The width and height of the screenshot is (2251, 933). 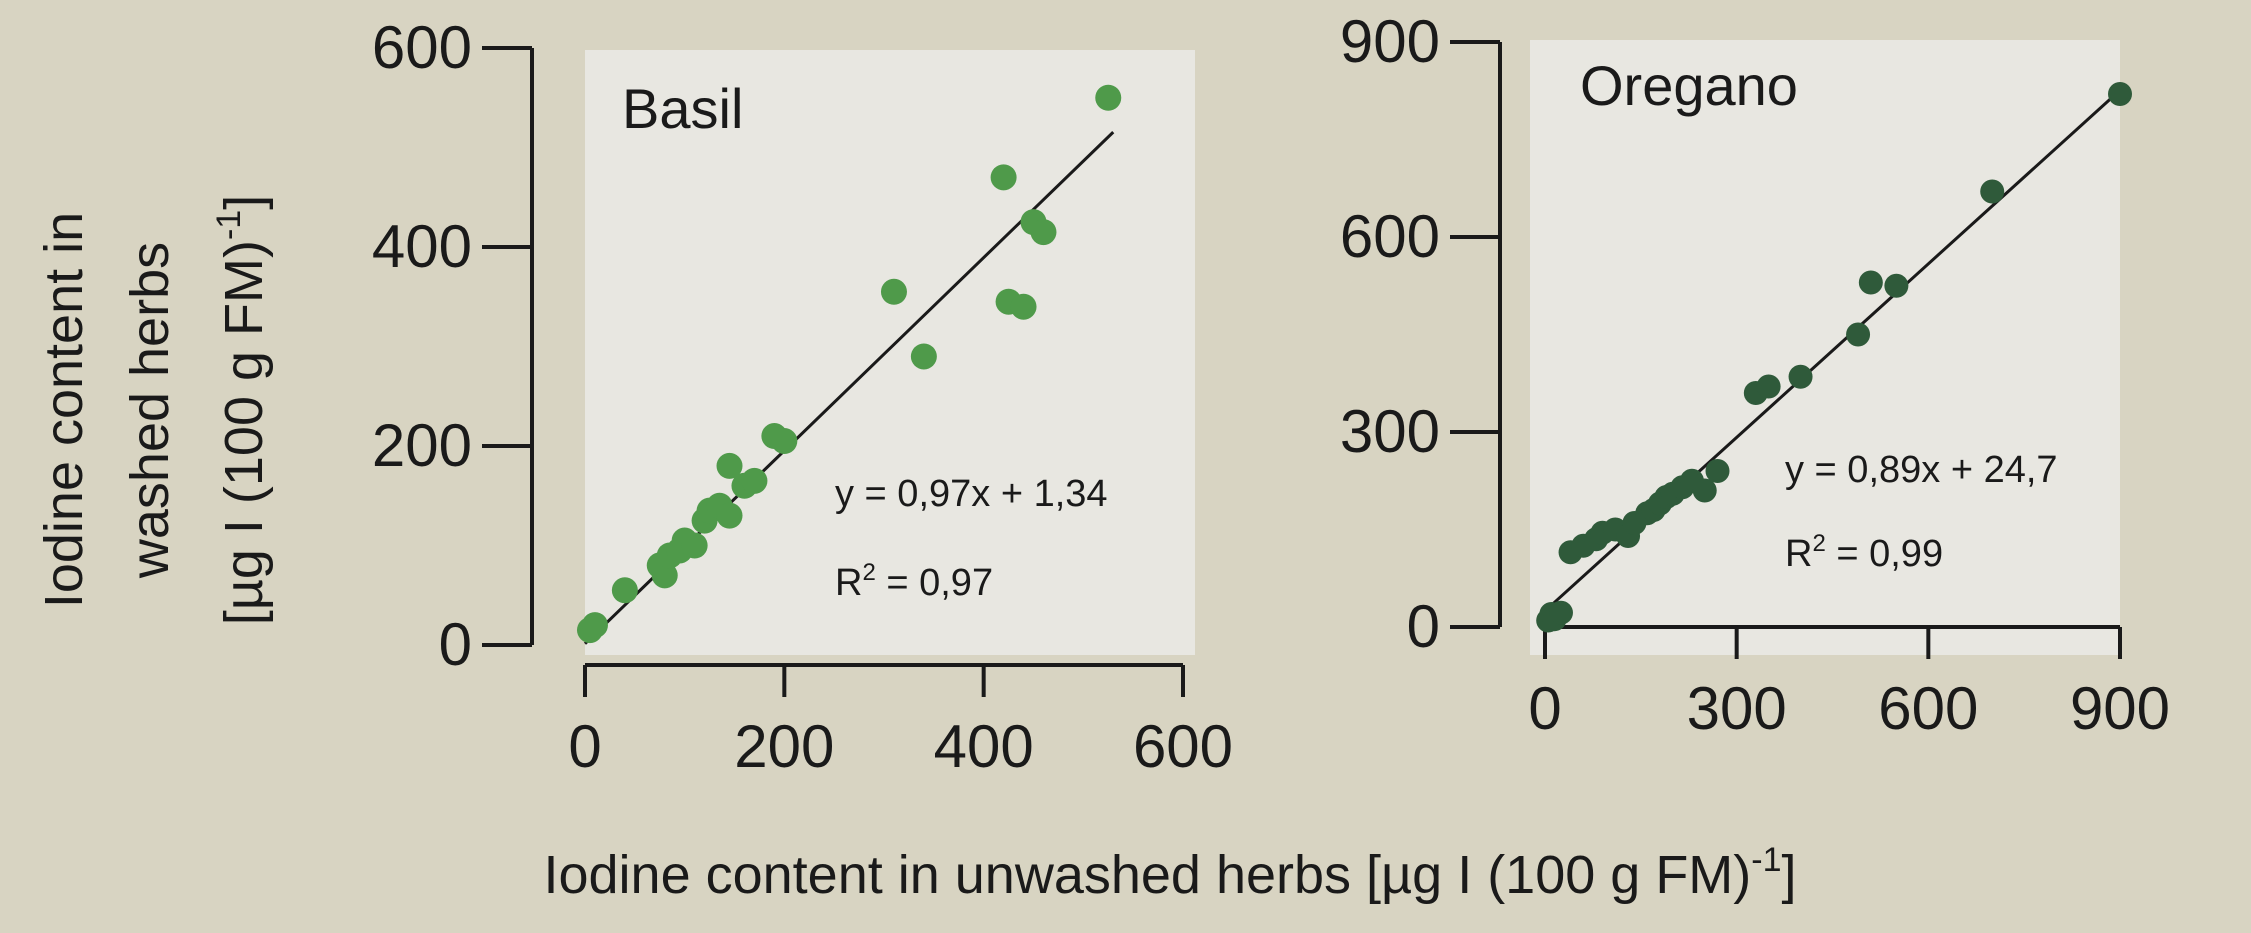 What do you see at coordinates (1737, 708) in the screenshot?
I see `oregano-x-tick-label: 300` at bounding box center [1737, 708].